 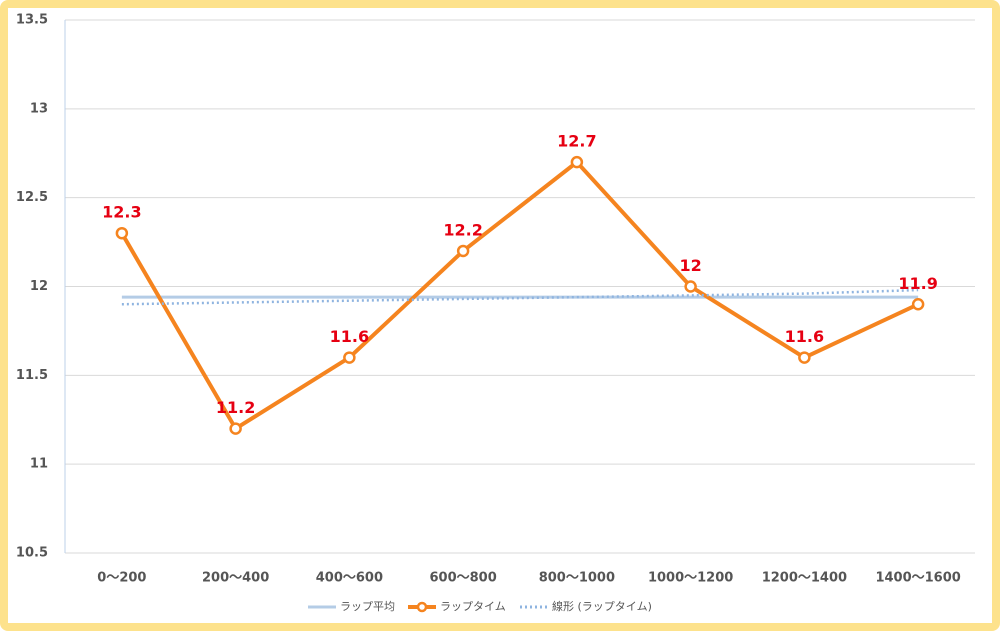 I want to click on data-label: 12.7, so click(x=576, y=141).